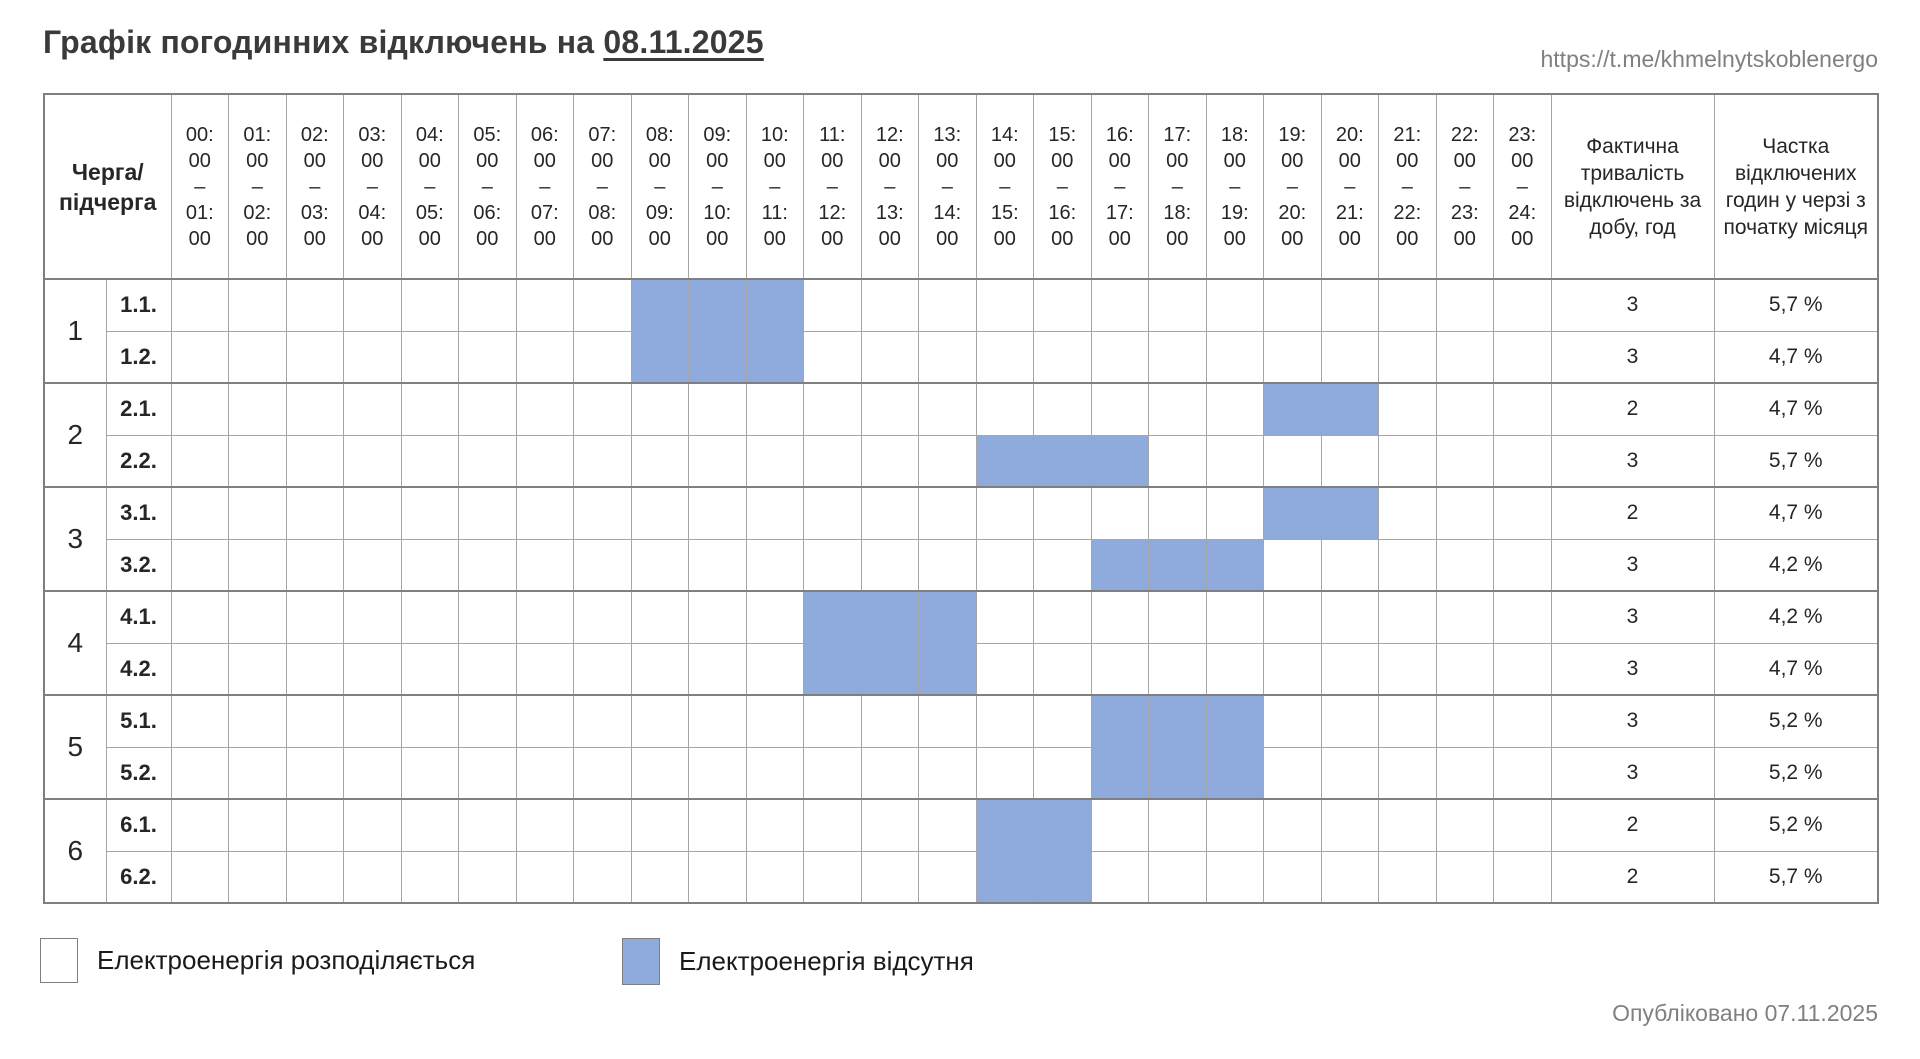 The image size is (1920, 1059). I want to click on time-col-header-1800: 18: 00 – 19: 00, so click(1235, 186).